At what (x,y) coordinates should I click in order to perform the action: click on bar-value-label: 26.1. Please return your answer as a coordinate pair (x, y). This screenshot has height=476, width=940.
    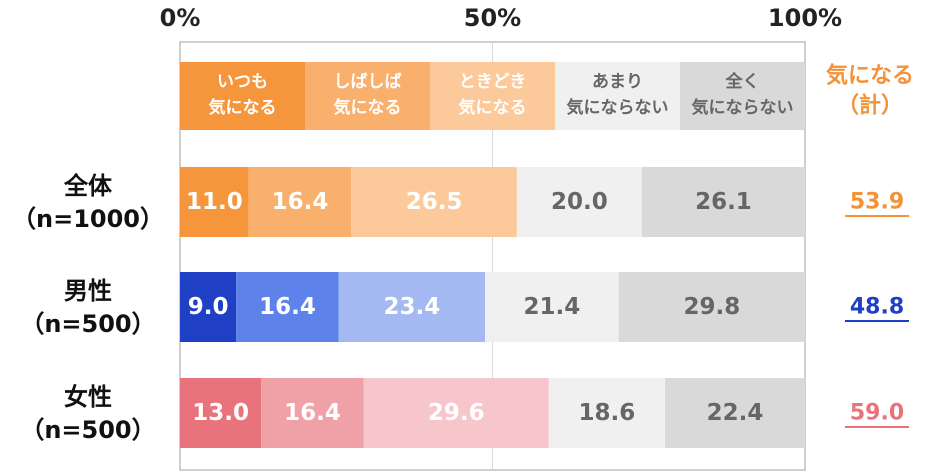
    Looking at the image, I should click on (723, 202).